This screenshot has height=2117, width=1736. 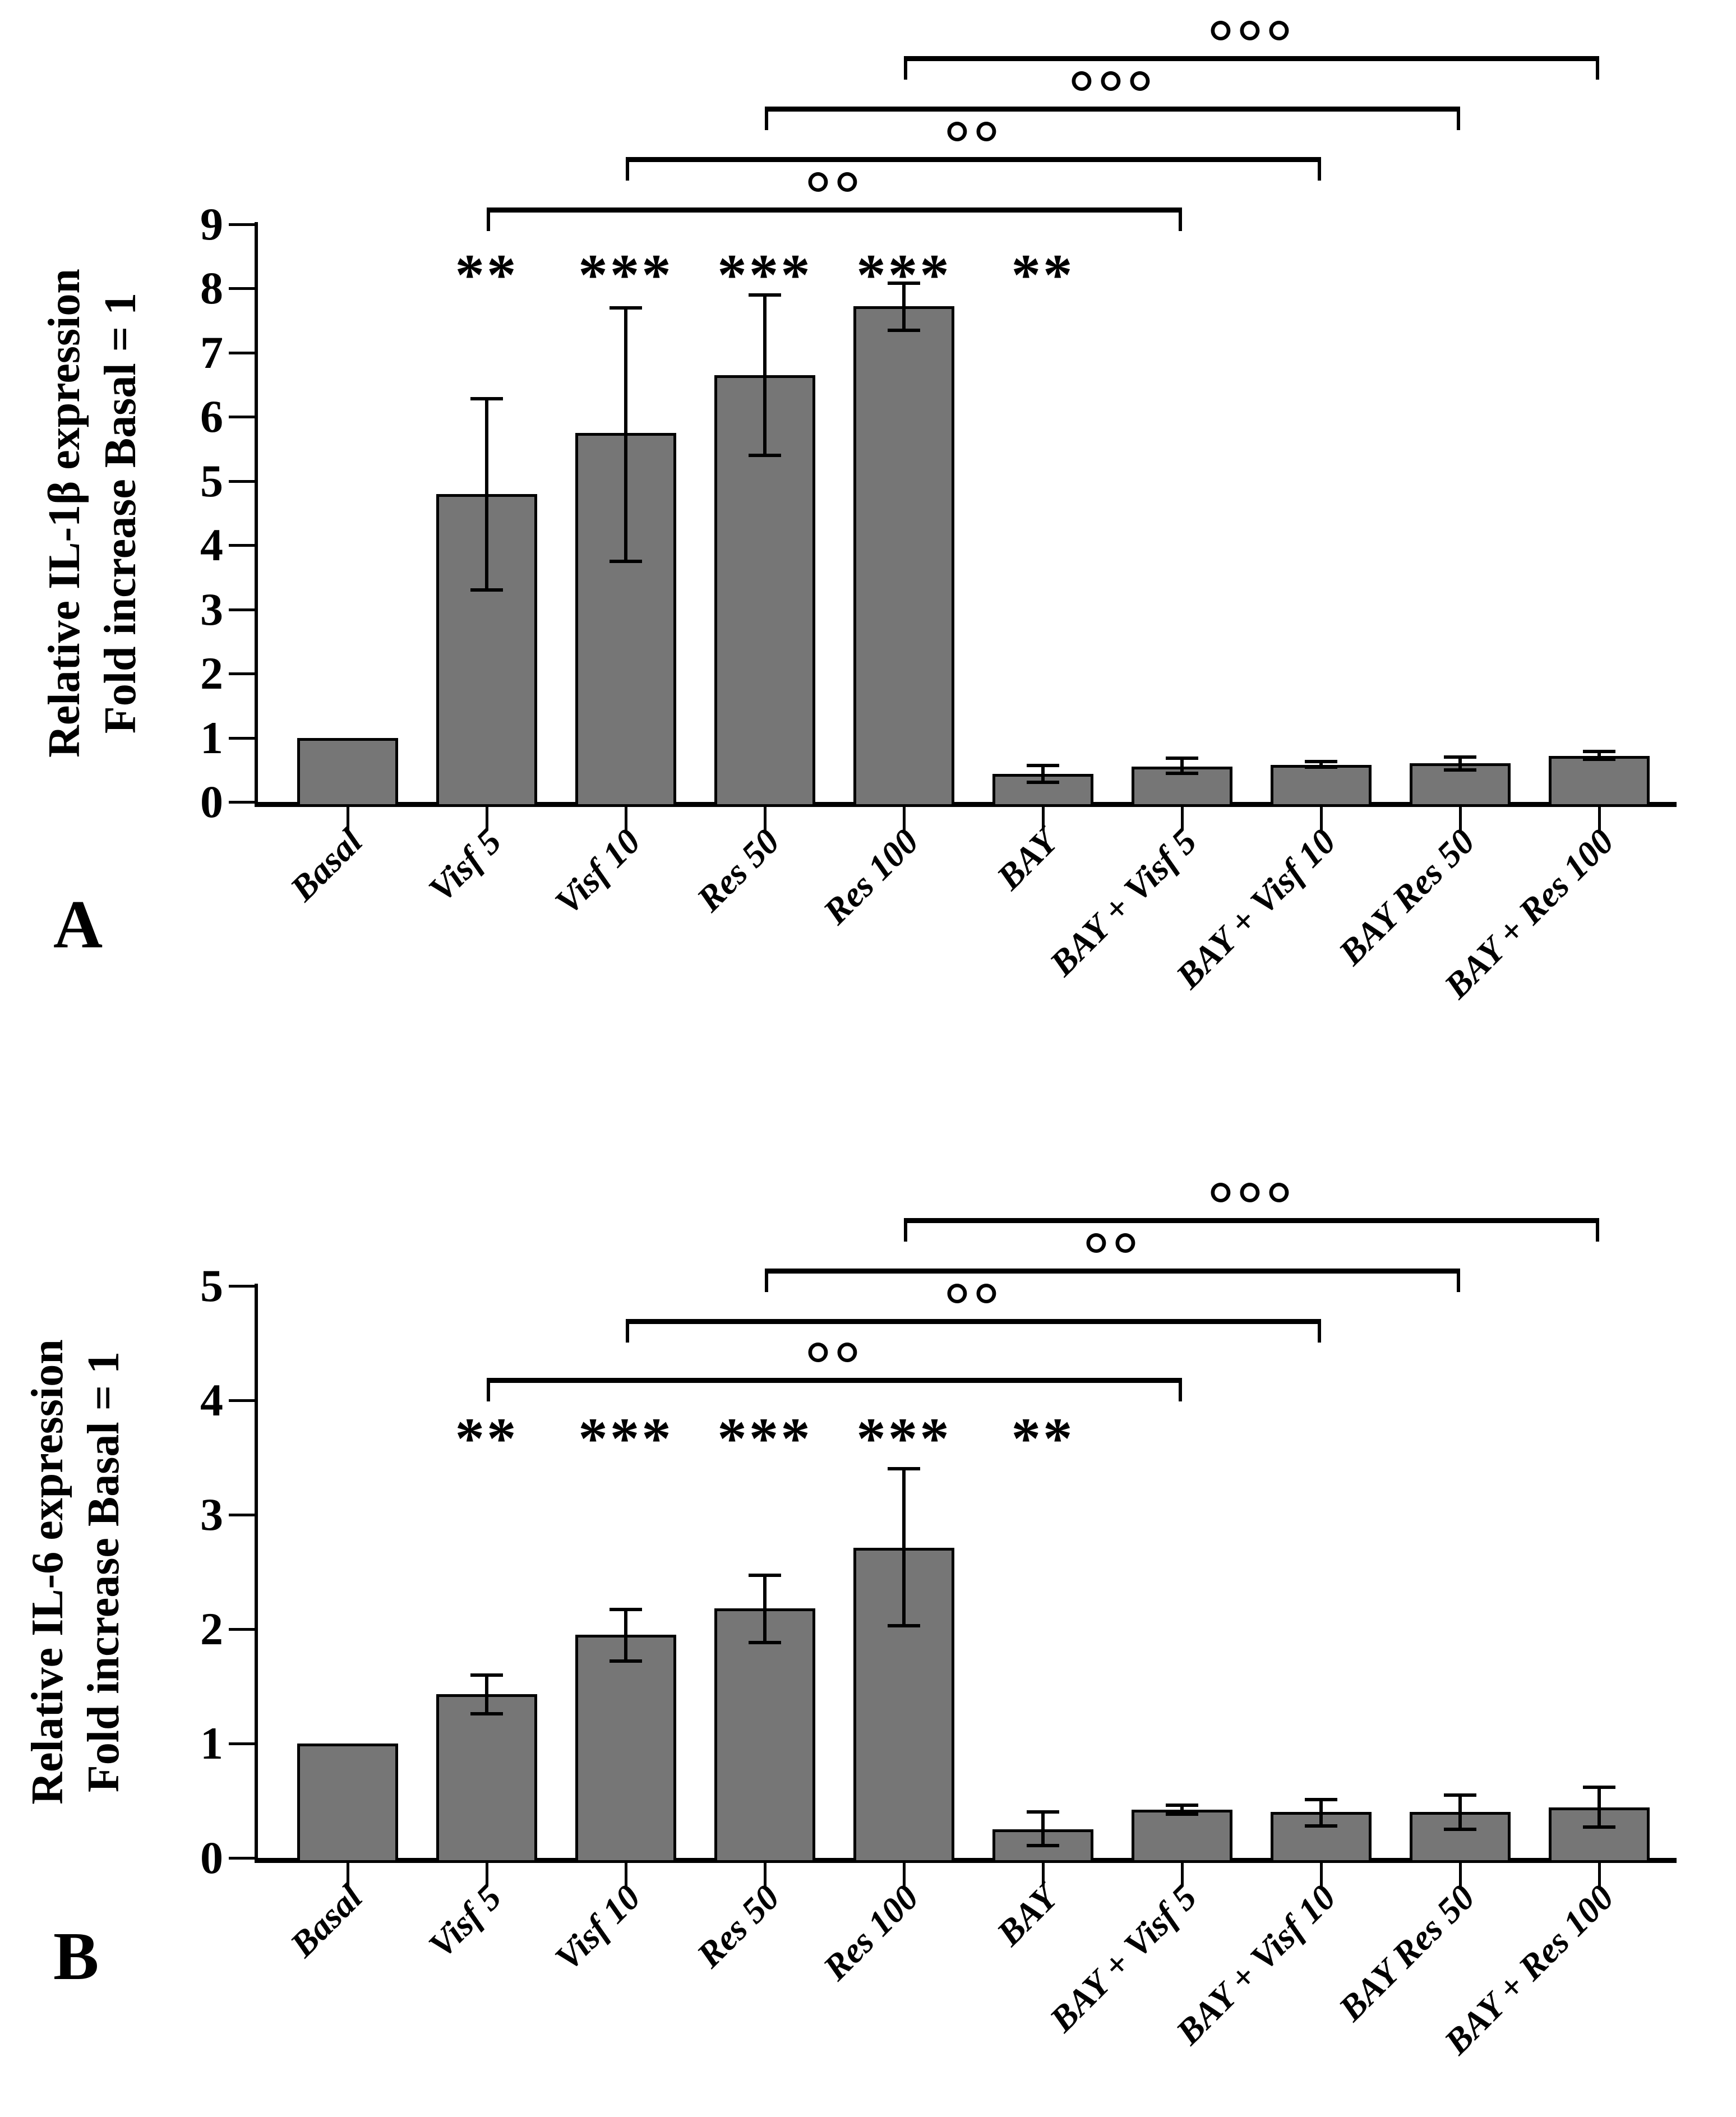 What do you see at coordinates (966, 1860) in the screenshot?
I see `x-axis-line` at bounding box center [966, 1860].